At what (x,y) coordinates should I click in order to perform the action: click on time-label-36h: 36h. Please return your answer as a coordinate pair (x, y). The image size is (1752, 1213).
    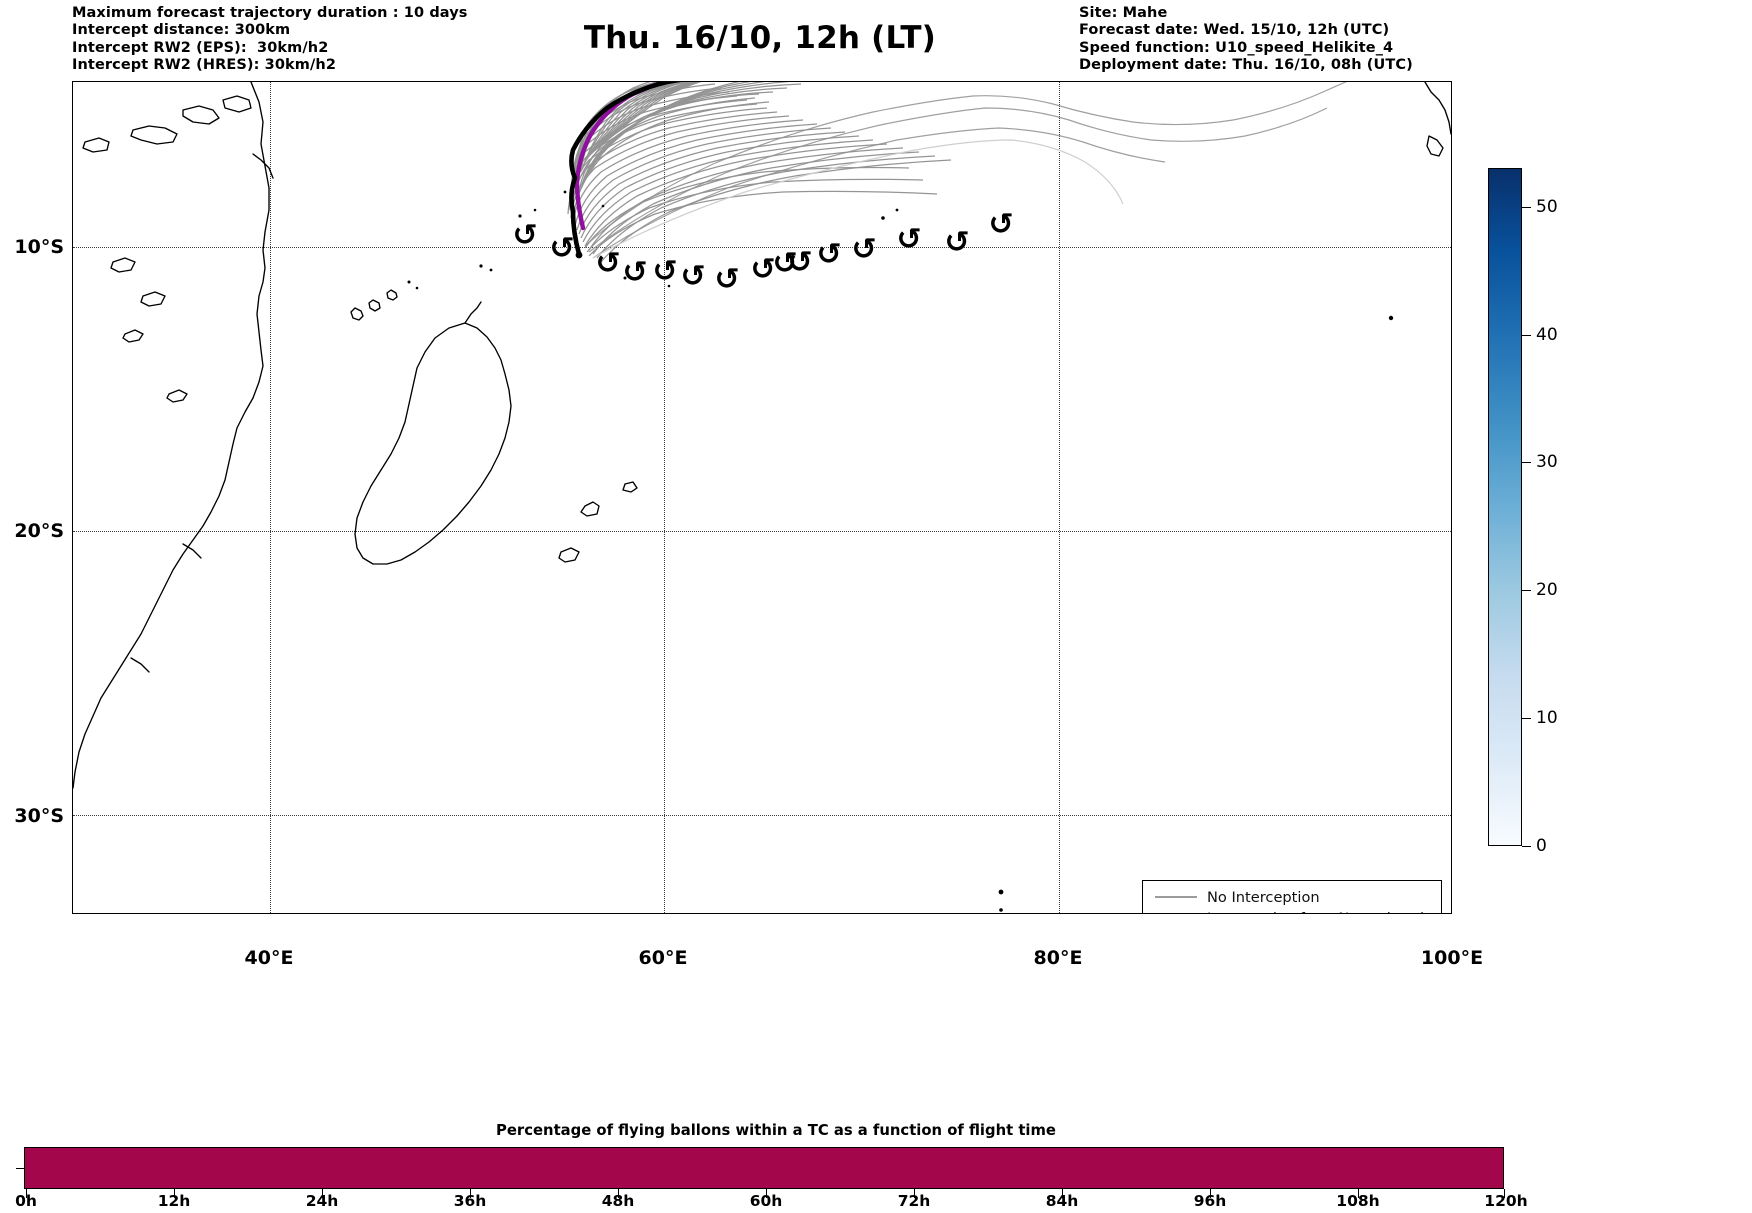
    Looking at the image, I should click on (470, 1201).